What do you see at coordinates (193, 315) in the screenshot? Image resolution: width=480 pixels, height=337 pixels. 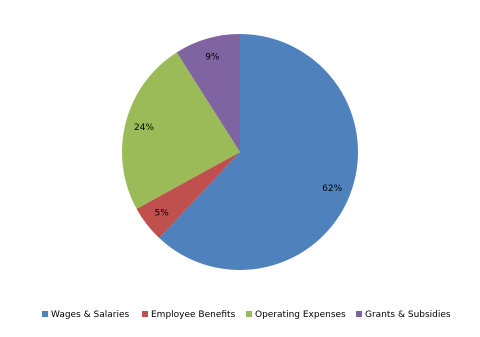 I see `legend-label: Employee Benefits` at bounding box center [193, 315].